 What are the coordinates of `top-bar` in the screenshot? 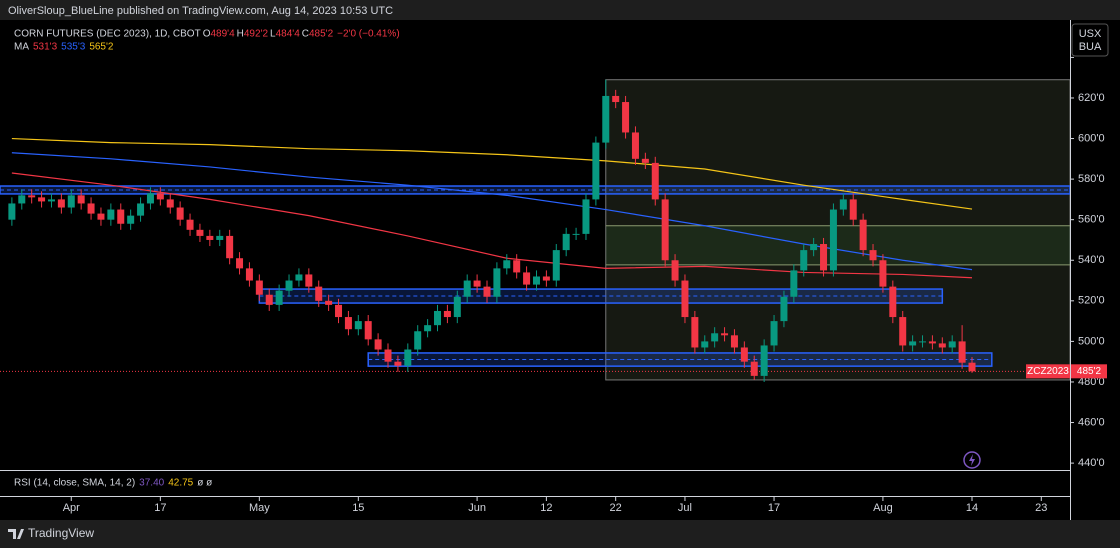 It's located at (560, 10).